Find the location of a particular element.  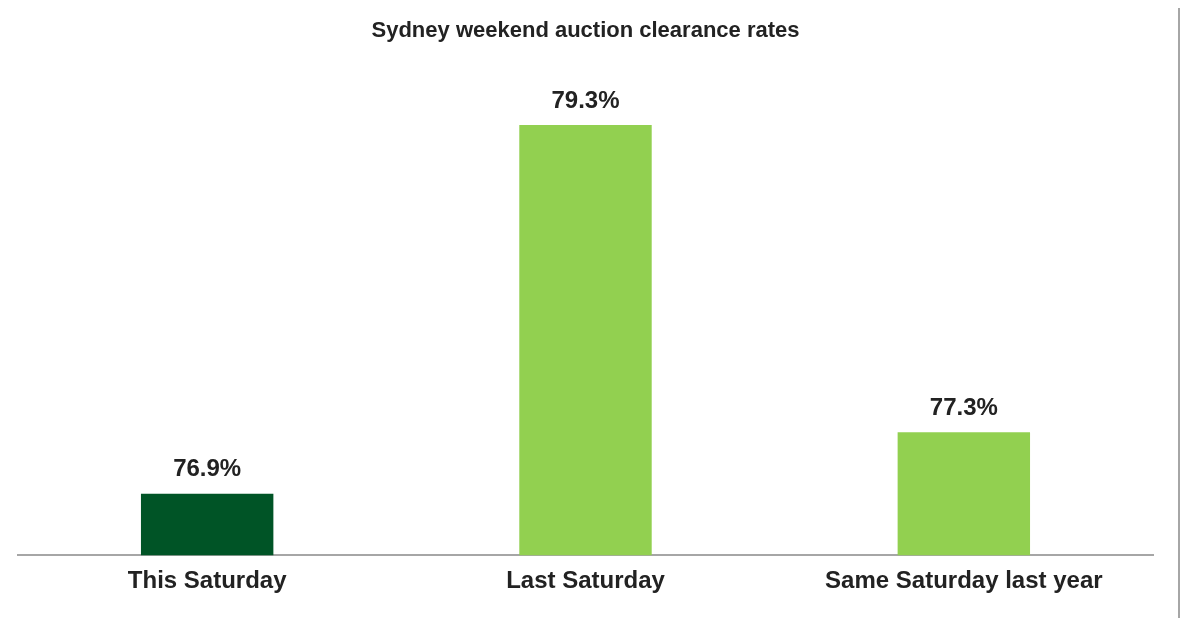

data-label: 77.3% is located at coordinates (963, 406).